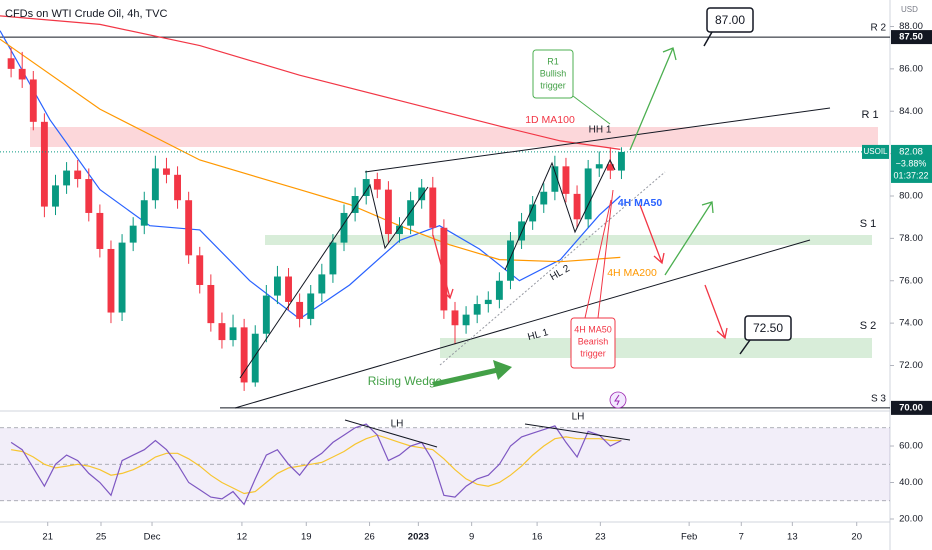 This screenshot has width=932, height=550. I want to click on x-tick-label: 20, so click(856, 537).